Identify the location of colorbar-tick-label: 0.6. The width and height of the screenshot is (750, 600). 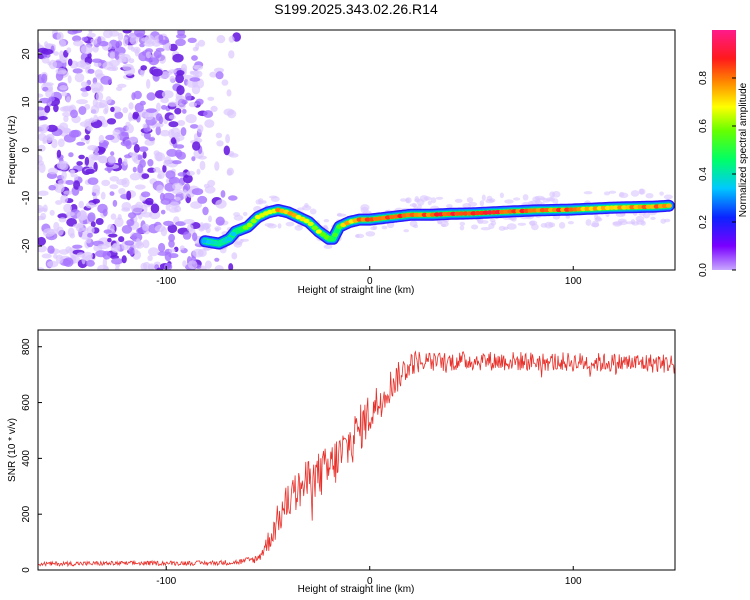
(703, 126).